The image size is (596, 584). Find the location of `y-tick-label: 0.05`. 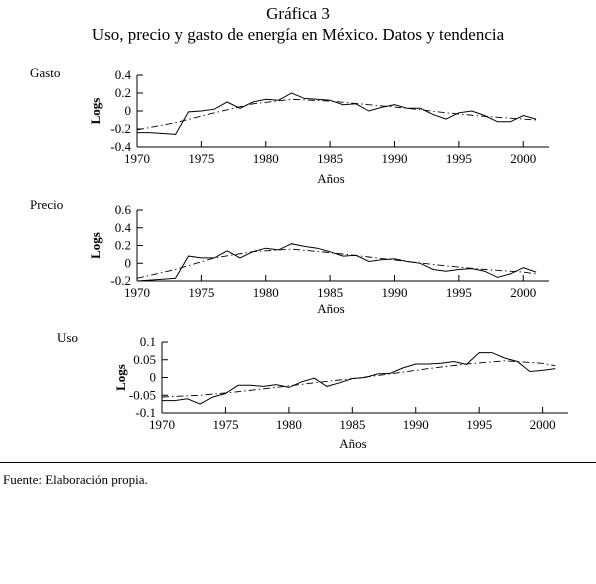

y-tick-label: 0.05 is located at coordinates (144, 359).